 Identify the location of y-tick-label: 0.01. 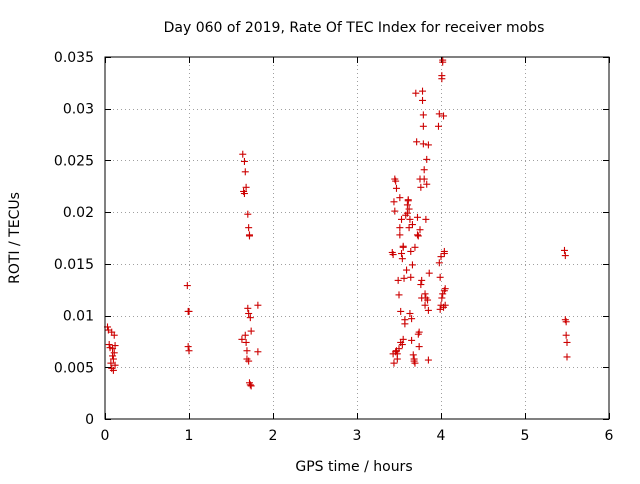
(78, 317).